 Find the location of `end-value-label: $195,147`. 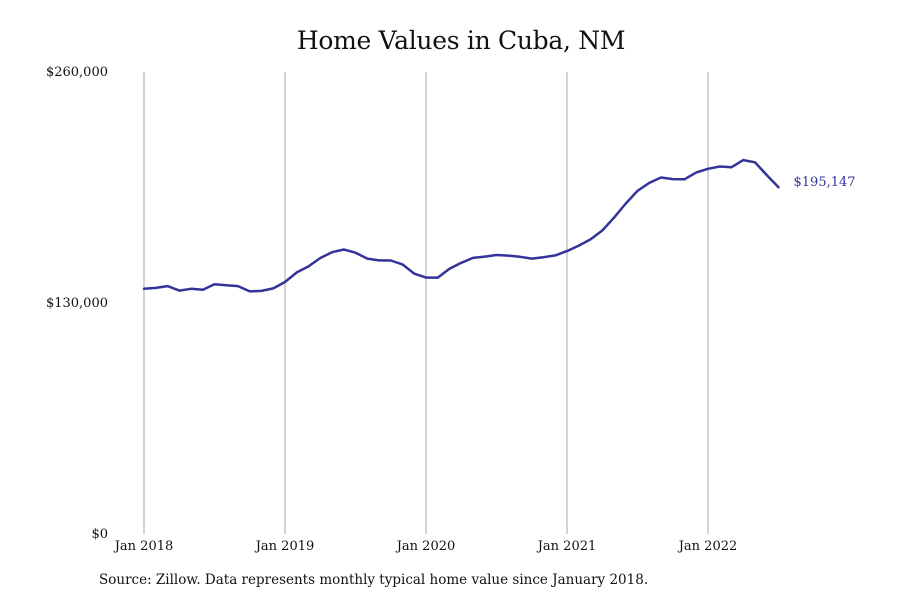

end-value-label: $195,147 is located at coordinates (825, 182).